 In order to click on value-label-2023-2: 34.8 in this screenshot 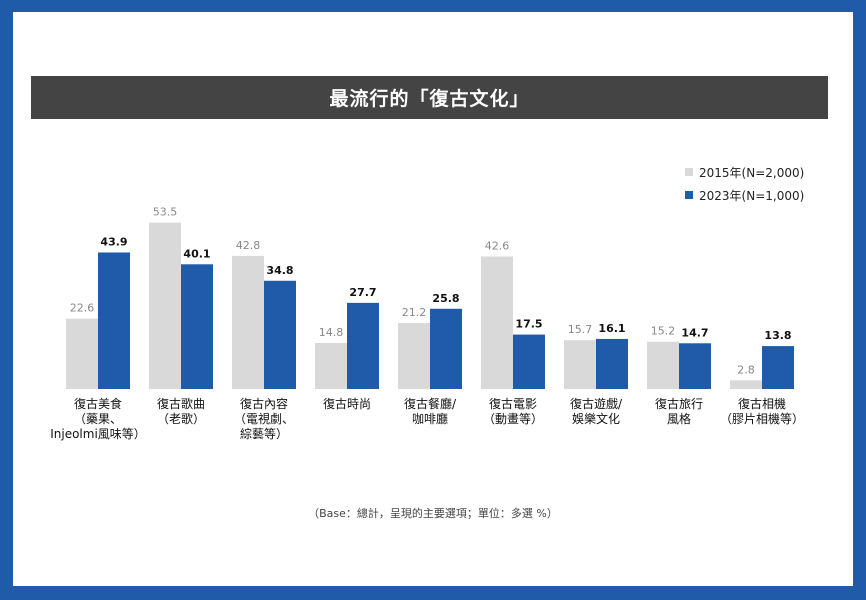, I will do `click(279, 270)`.